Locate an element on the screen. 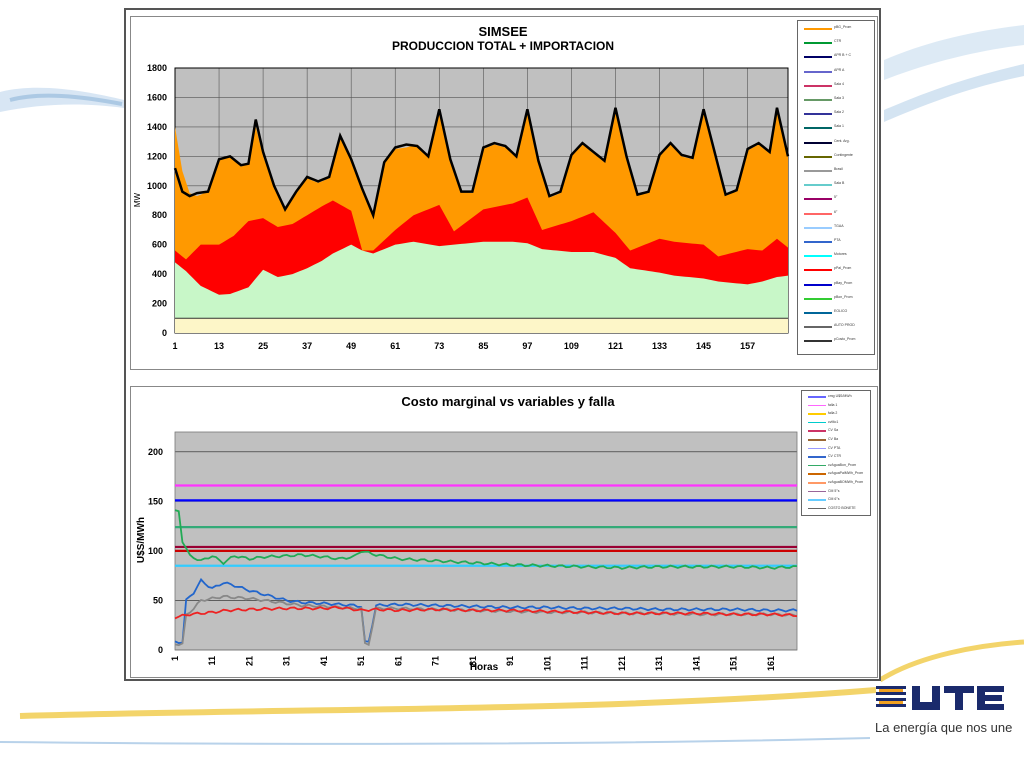  x-tick-label: 97 is located at coordinates (527, 346).